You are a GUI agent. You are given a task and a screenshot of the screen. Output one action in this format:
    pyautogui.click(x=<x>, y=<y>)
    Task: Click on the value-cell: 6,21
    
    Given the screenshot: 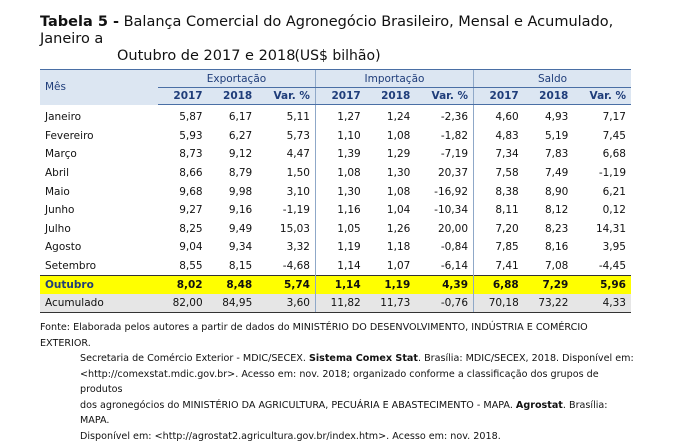 What is the action you would take?
    pyautogui.click(x=602, y=191)
    